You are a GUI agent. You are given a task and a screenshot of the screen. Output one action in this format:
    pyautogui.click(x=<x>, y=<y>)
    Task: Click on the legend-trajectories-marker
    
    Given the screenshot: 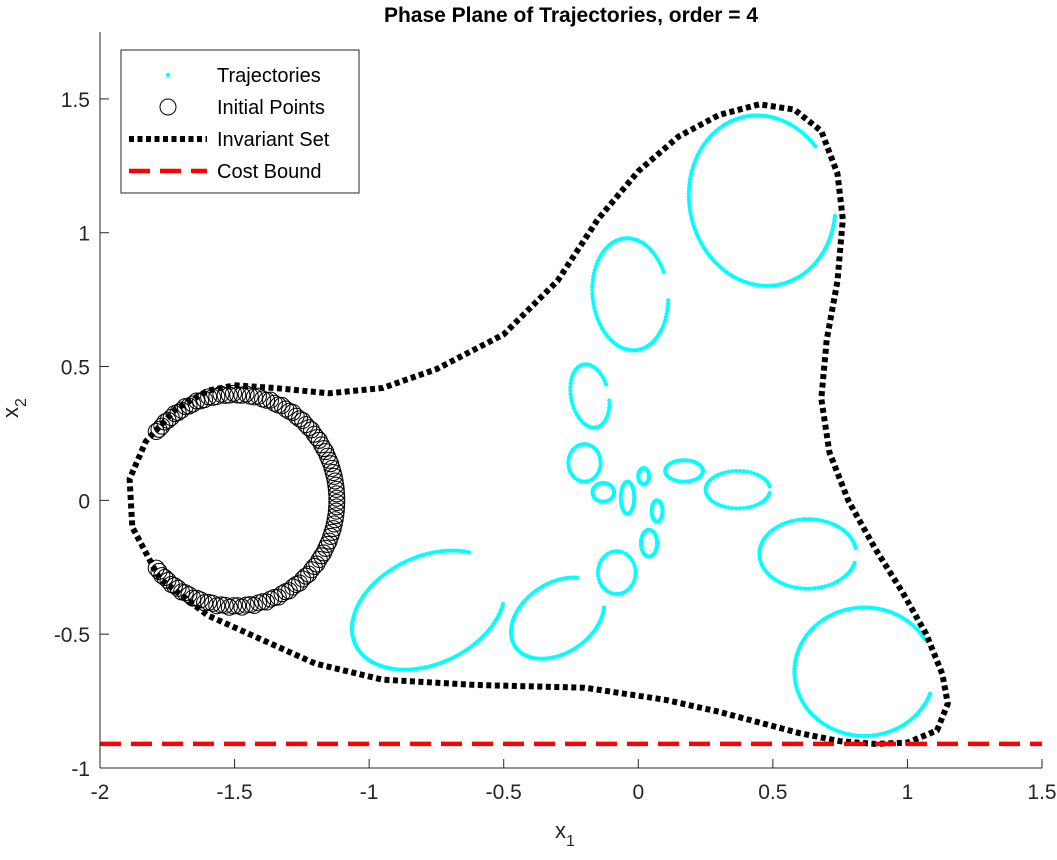 What is the action you would take?
    pyautogui.click(x=168, y=75)
    